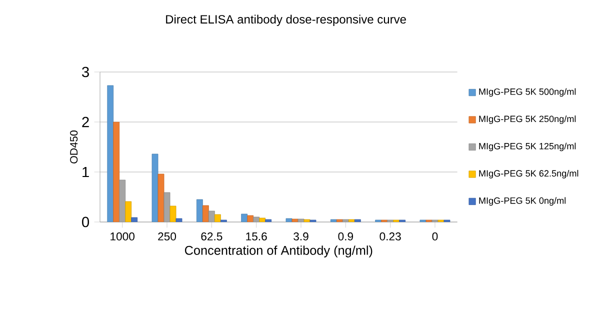 The image size is (600, 313). Describe the element at coordinates (278, 252) in the screenshot. I see `x-axis-title: Concentration of Antibody (ng/ml)` at that location.